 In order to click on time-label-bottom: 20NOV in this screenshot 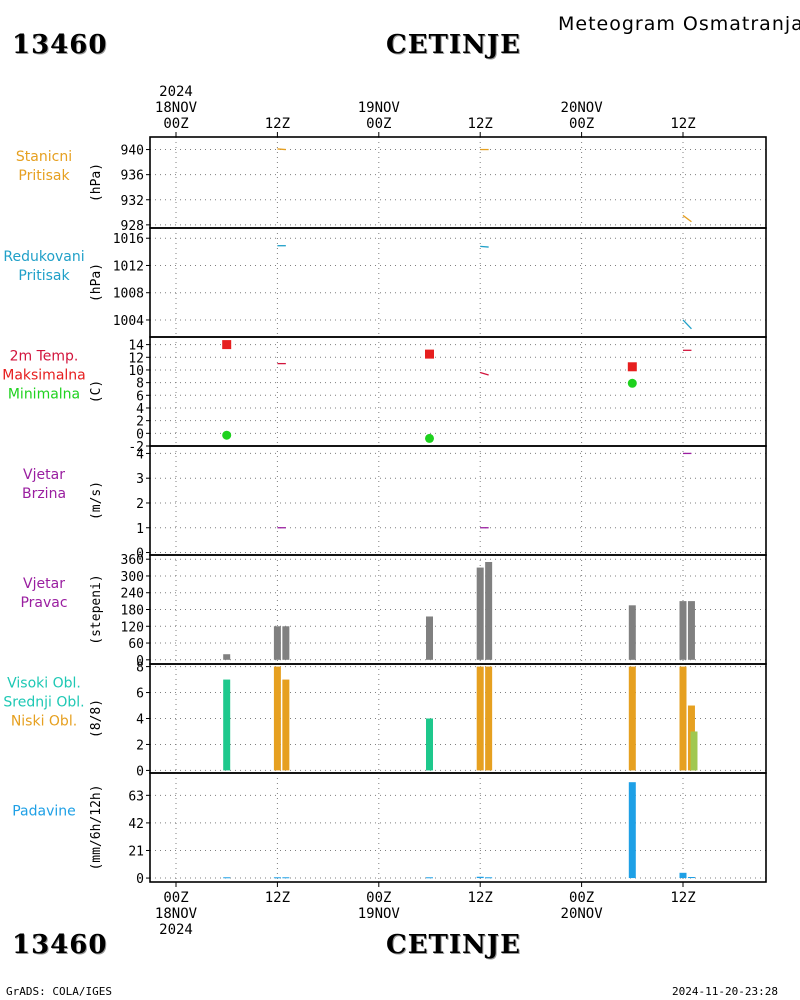, I will do `click(582, 914)`.